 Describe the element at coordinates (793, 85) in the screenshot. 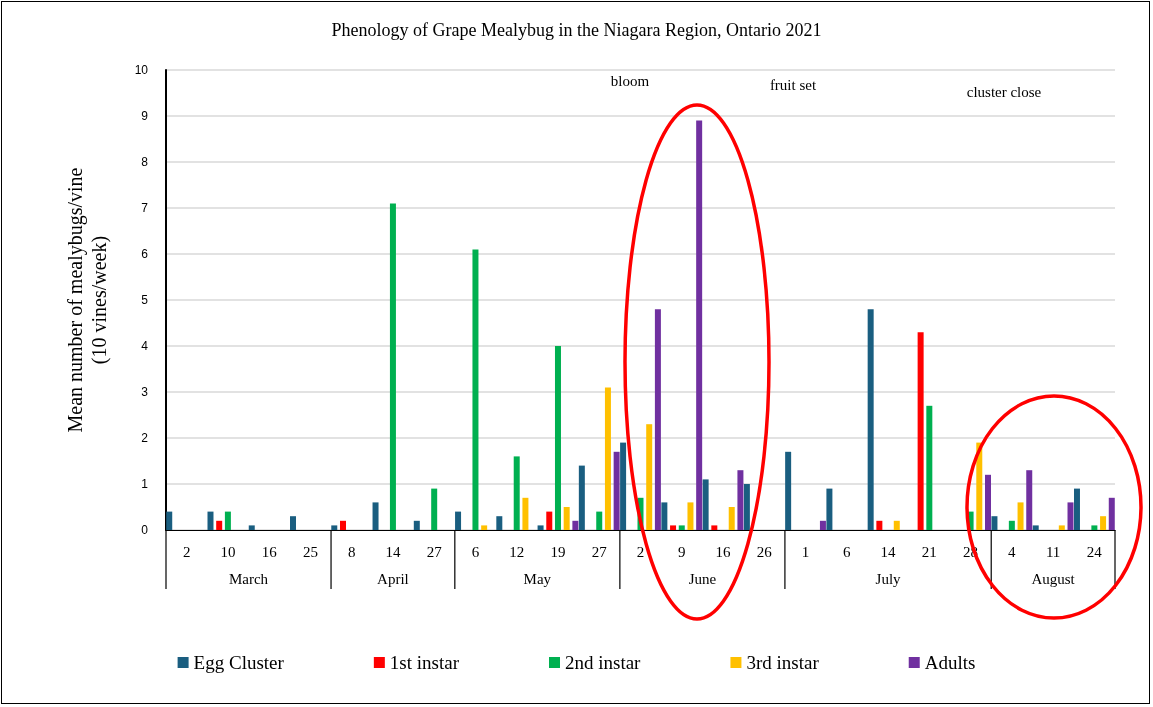

I see `annotation: fruit set` at that location.